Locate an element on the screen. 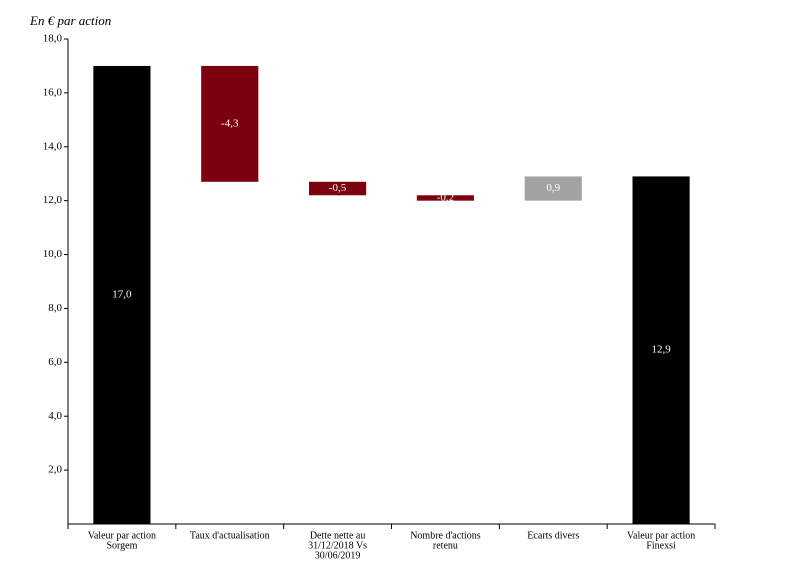 Image resolution: width=800 pixels, height=566 pixels. x-tick-label: 30/06/2019 is located at coordinates (338, 555).